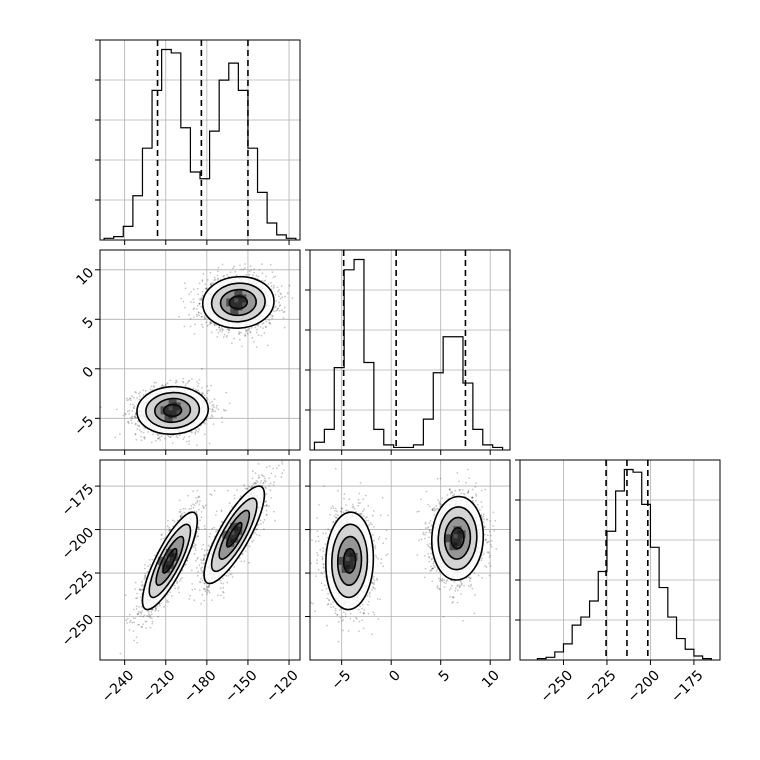  Describe the element at coordinates (173, 410) in the screenshot. I see `contour-line` at that location.